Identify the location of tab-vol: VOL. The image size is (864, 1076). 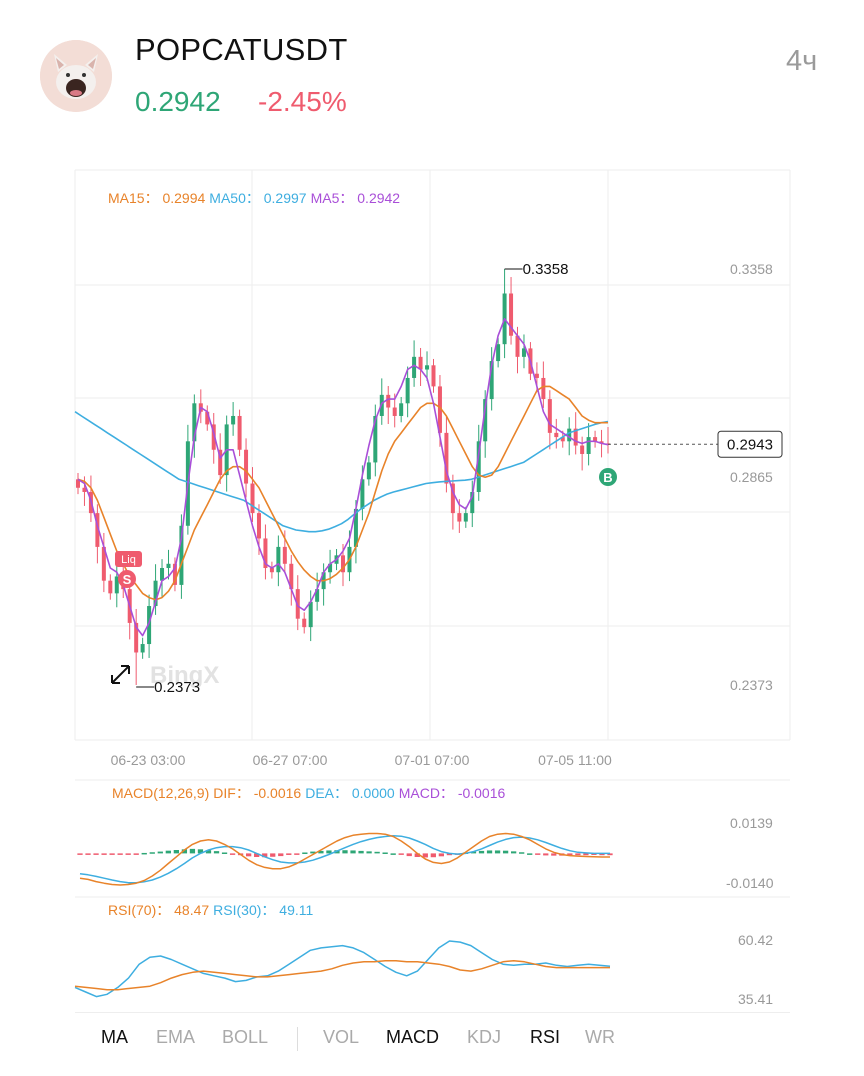
(341, 1037).